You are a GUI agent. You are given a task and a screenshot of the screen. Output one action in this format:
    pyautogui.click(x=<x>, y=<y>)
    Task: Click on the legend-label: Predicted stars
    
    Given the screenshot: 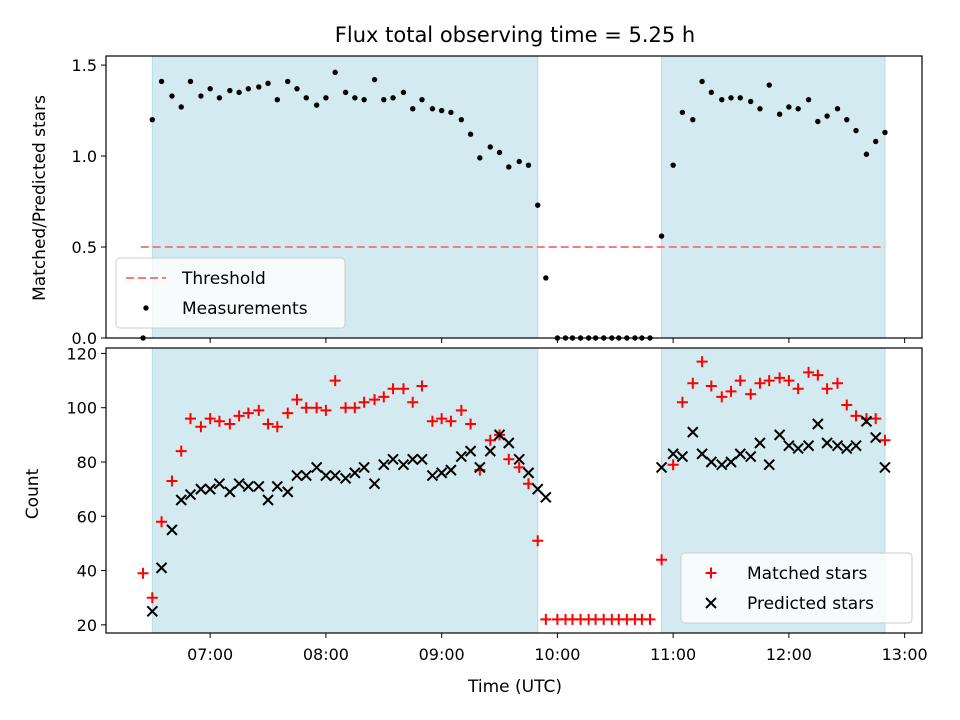 What is the action you would take?
    pyautogui.click(x=810, y=604)
    